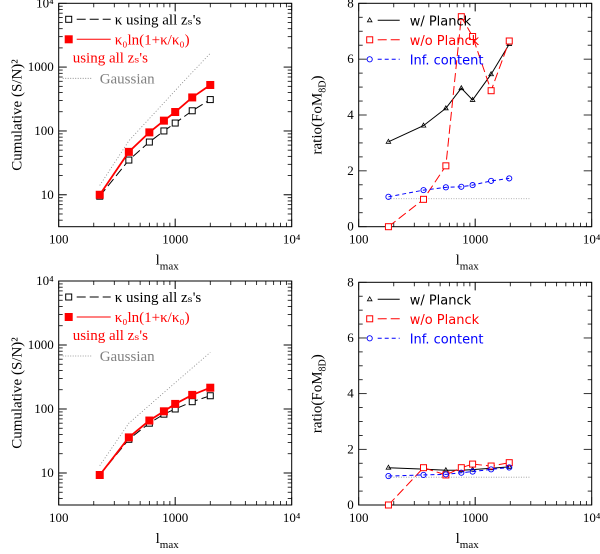 This screenshot has width=600, height=554. What do you see at coordinates (323, 365) in the screenshot?
I see `y-axis-label-sub: 8D` at bounding box center [323, 365].